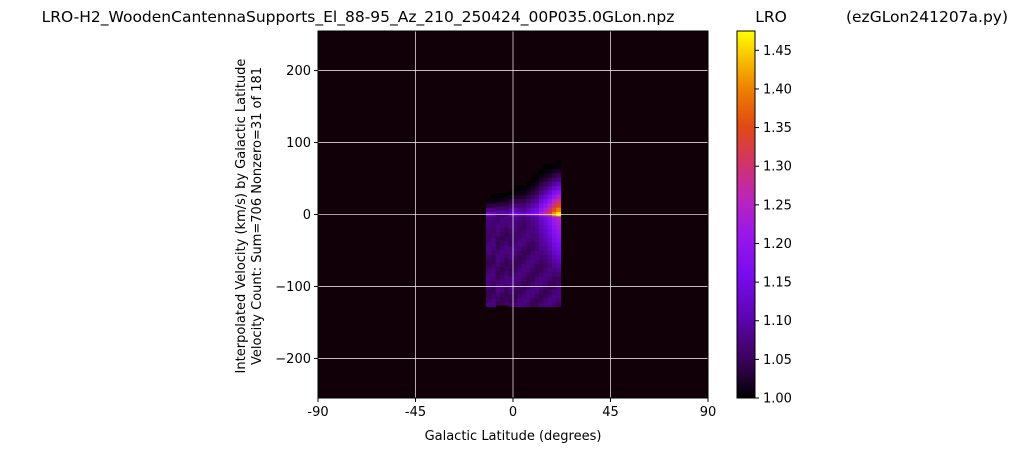 The image size is (1024, 451). Describe the element at coordinates (773, 225) in the screenshot. I see `colorbar-ticks: 1.00 1.05 1.10 1.15 1.20 1.25 1.30 1.35 1.40 1.45` at that location.